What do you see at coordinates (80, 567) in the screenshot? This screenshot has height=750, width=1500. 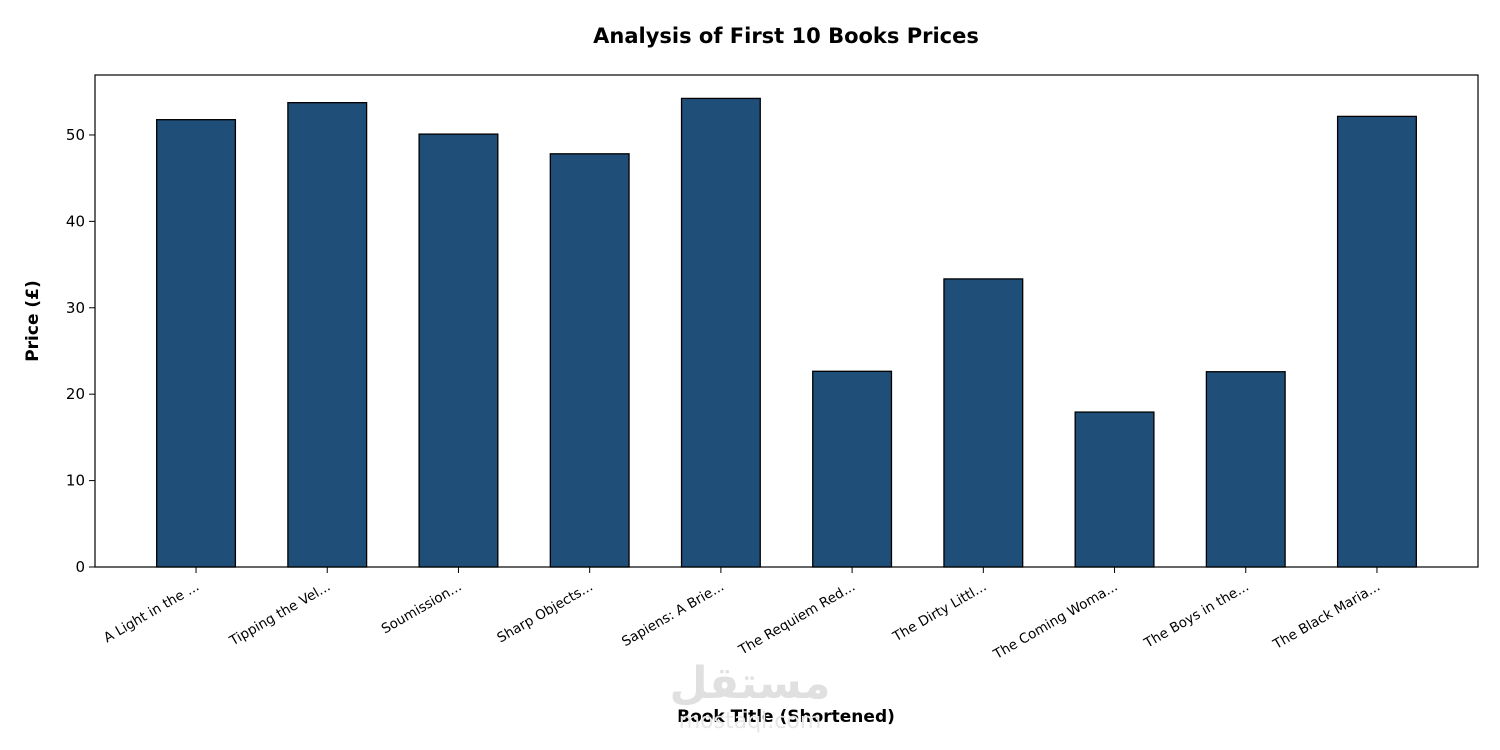 I see `y-tick-label: 0` at bounding box center [80, 567].